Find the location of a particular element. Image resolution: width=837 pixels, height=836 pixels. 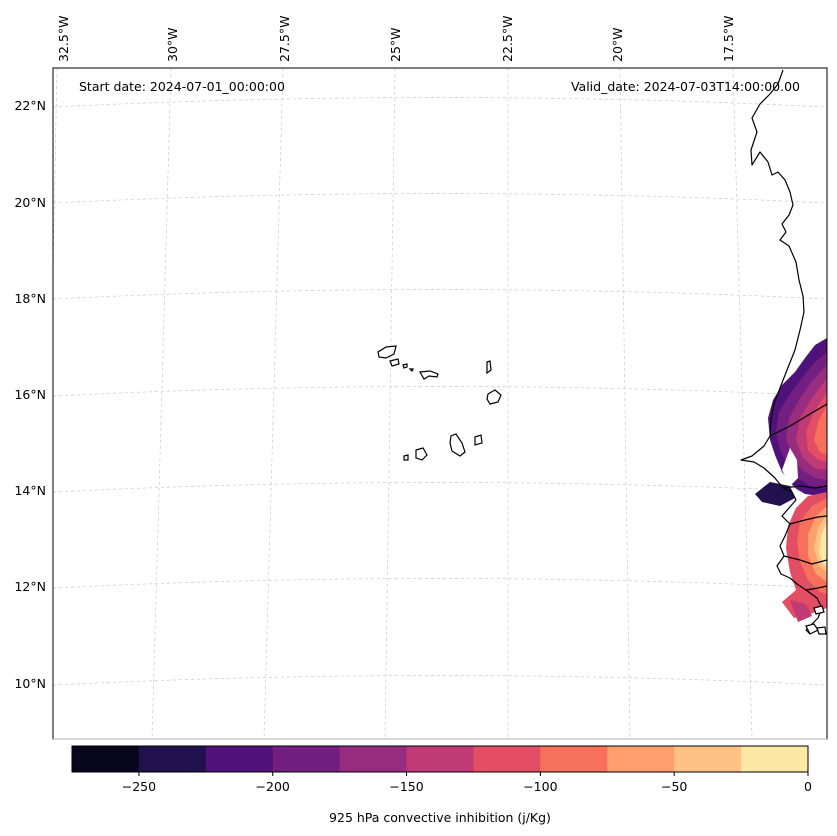

boa-vista-island is located at coordinates (494, 397).